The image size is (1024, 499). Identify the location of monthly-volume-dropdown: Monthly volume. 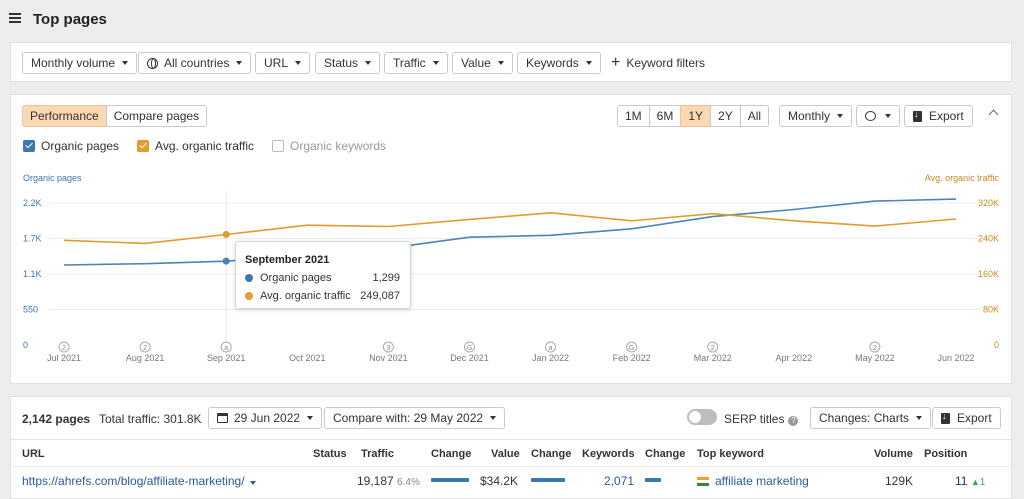
(80, 63).